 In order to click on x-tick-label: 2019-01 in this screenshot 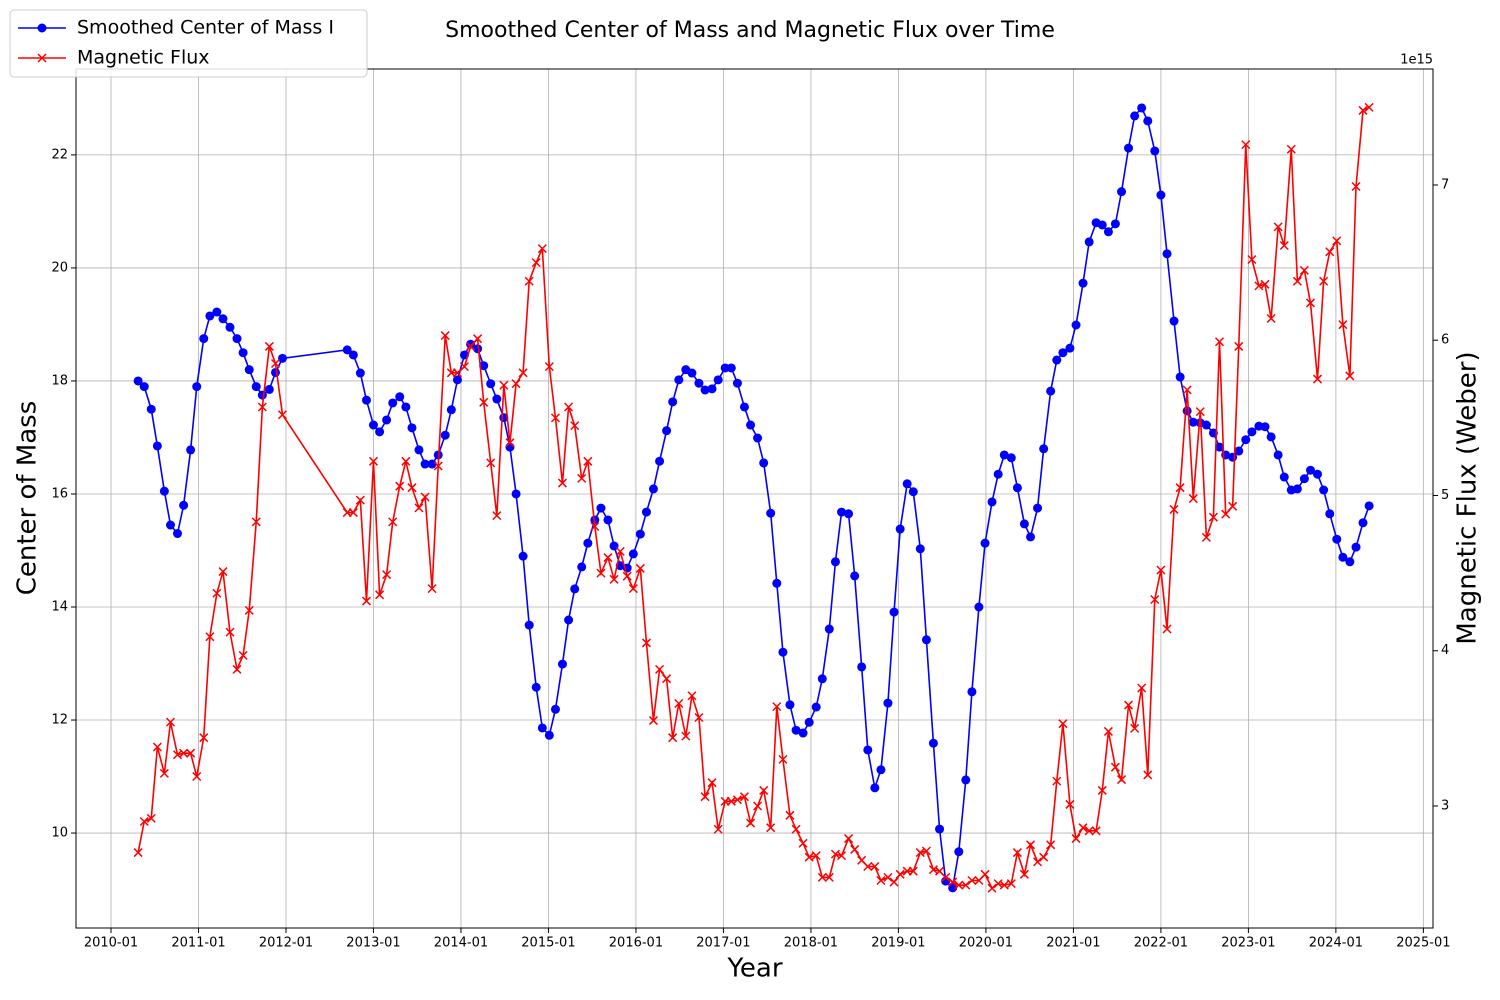, I will do `click(898, 943)`.